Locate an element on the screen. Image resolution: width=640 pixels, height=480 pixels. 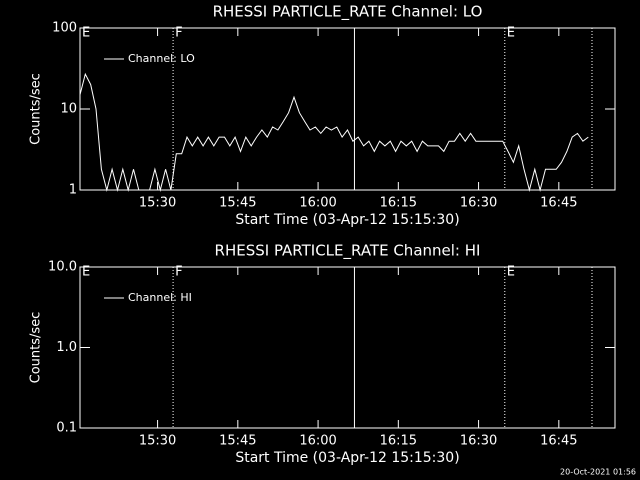
footer: 20-Oct-2021 01:56 is located at coordinates (598, 472).